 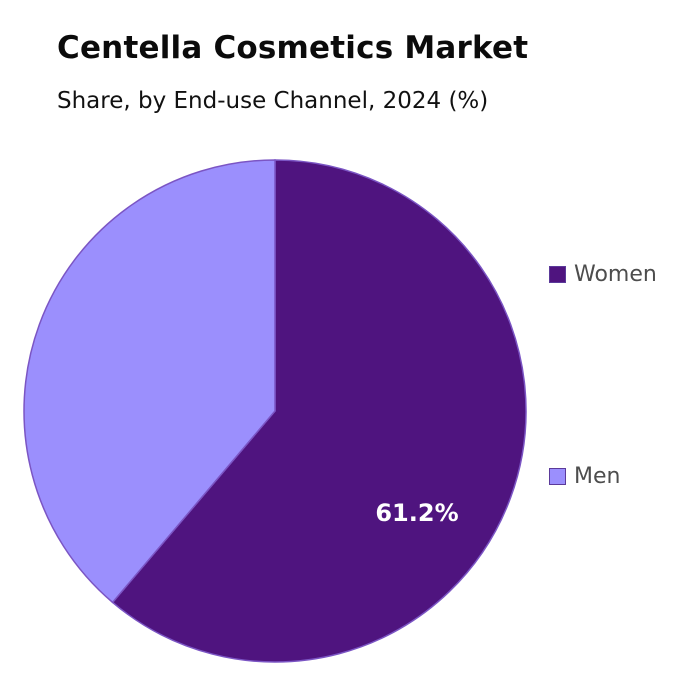 What do you see at coordinates (293, 48) in the screenshot?
I see `chart-title: Centella Cosmetics Market` at bounding box center [293, 48].